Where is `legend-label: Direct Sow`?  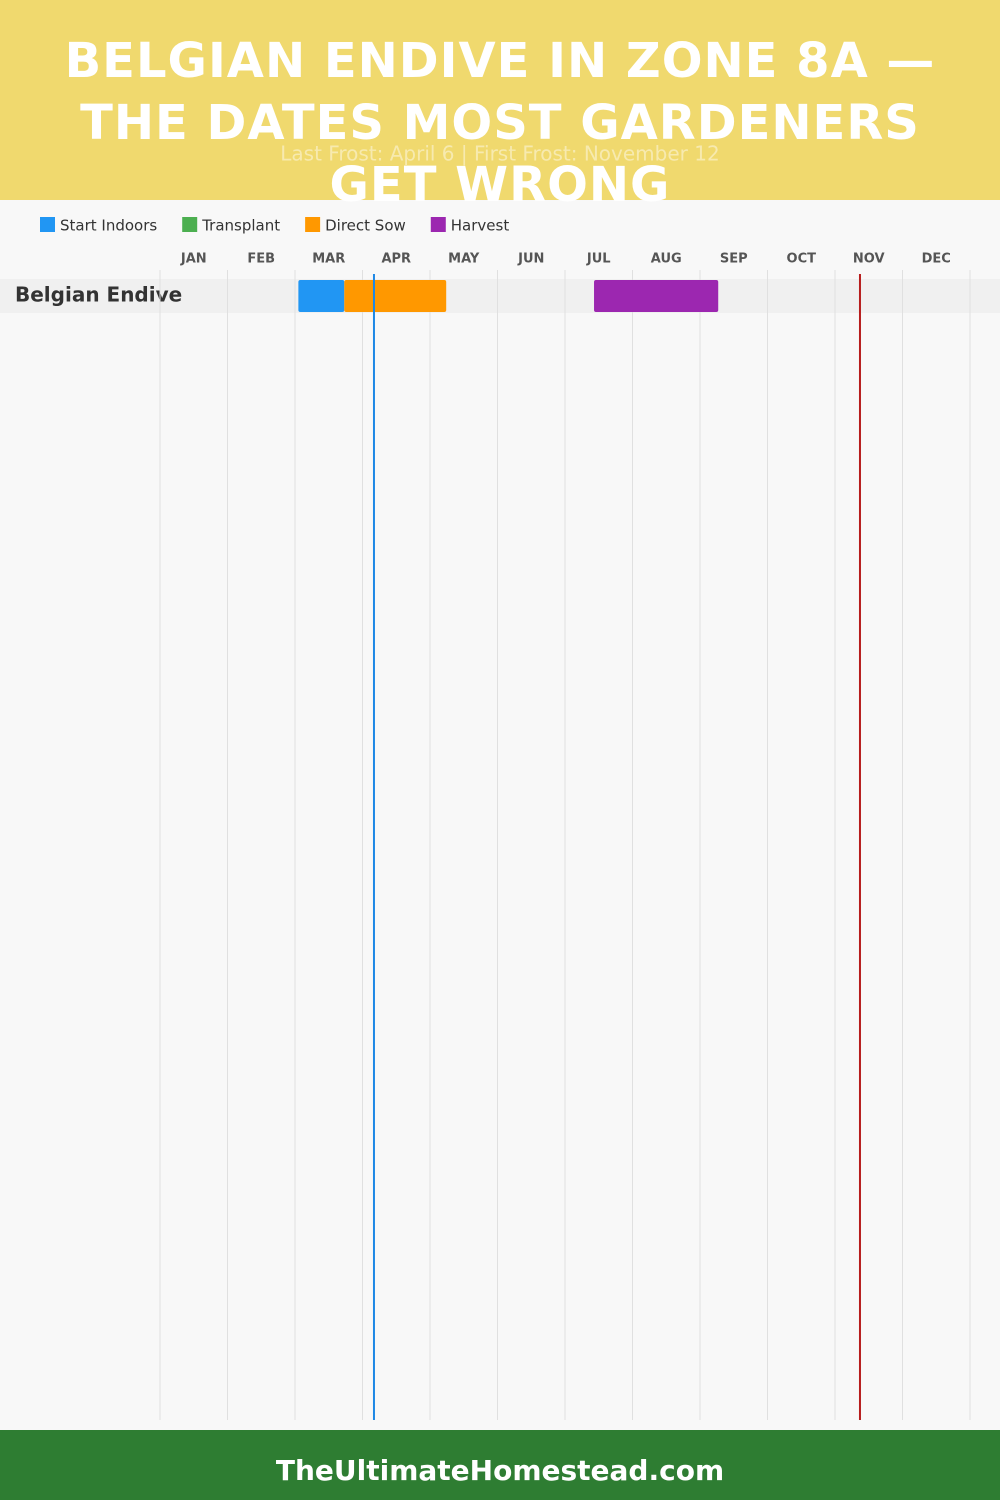
legend-label: Direct Sow is located at coordinates (365, 226).